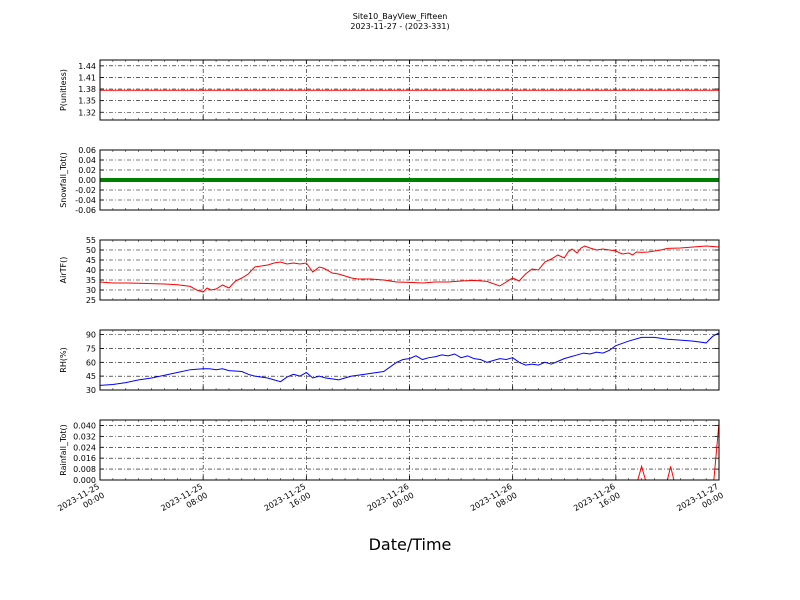 The width and height of the screenshot is (800, 600). What do you see at coordinates (409, 360) in the screenshot?
I see `panel-frame` at bounding box center [409, 360].